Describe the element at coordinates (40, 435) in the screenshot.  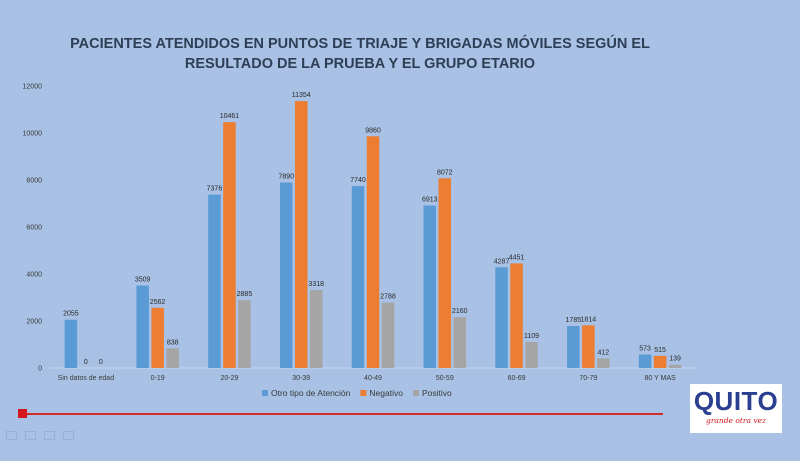
I see `slideshow-toolbar` at that location.